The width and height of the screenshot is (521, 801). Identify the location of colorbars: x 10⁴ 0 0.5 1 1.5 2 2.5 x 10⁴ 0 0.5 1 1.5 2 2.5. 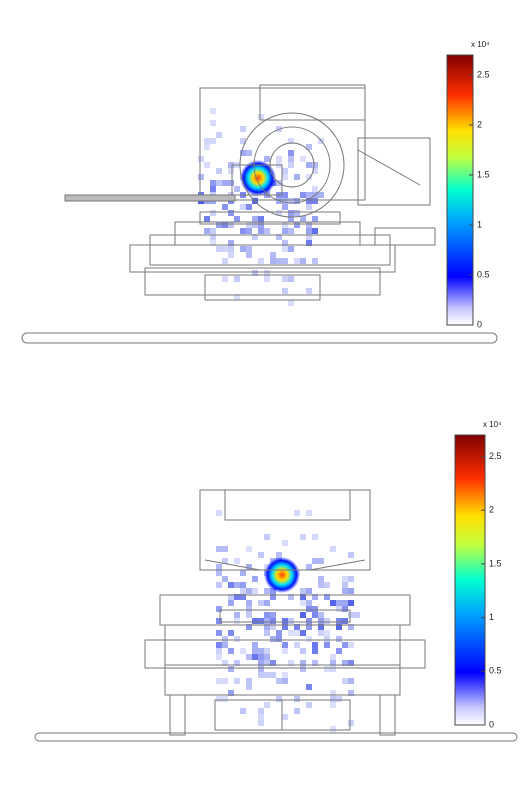
(474, 384).